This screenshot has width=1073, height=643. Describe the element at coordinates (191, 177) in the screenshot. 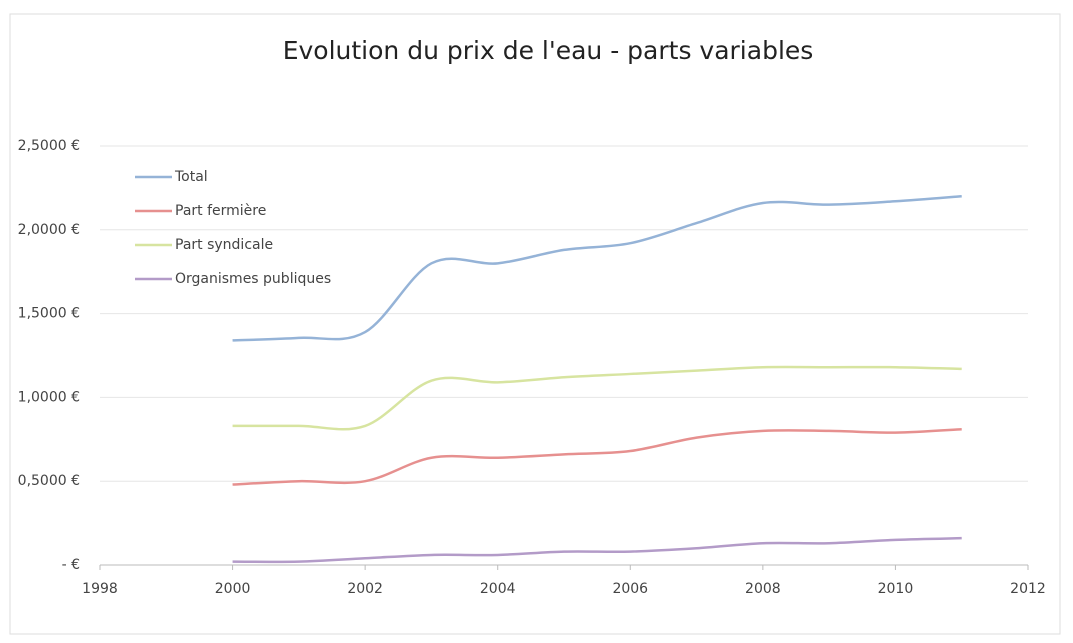

I see `legend-label: Total` at that location.